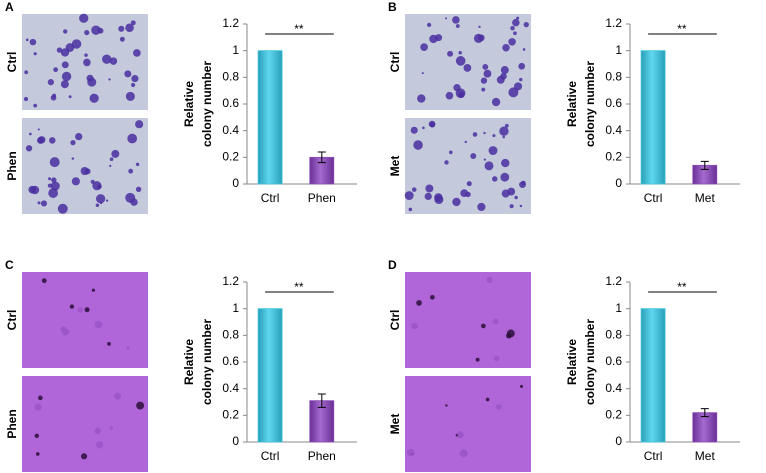 This screenshot has height=473, width=766. I want to click on y-tick-label: 1.2, so click(230, 23).